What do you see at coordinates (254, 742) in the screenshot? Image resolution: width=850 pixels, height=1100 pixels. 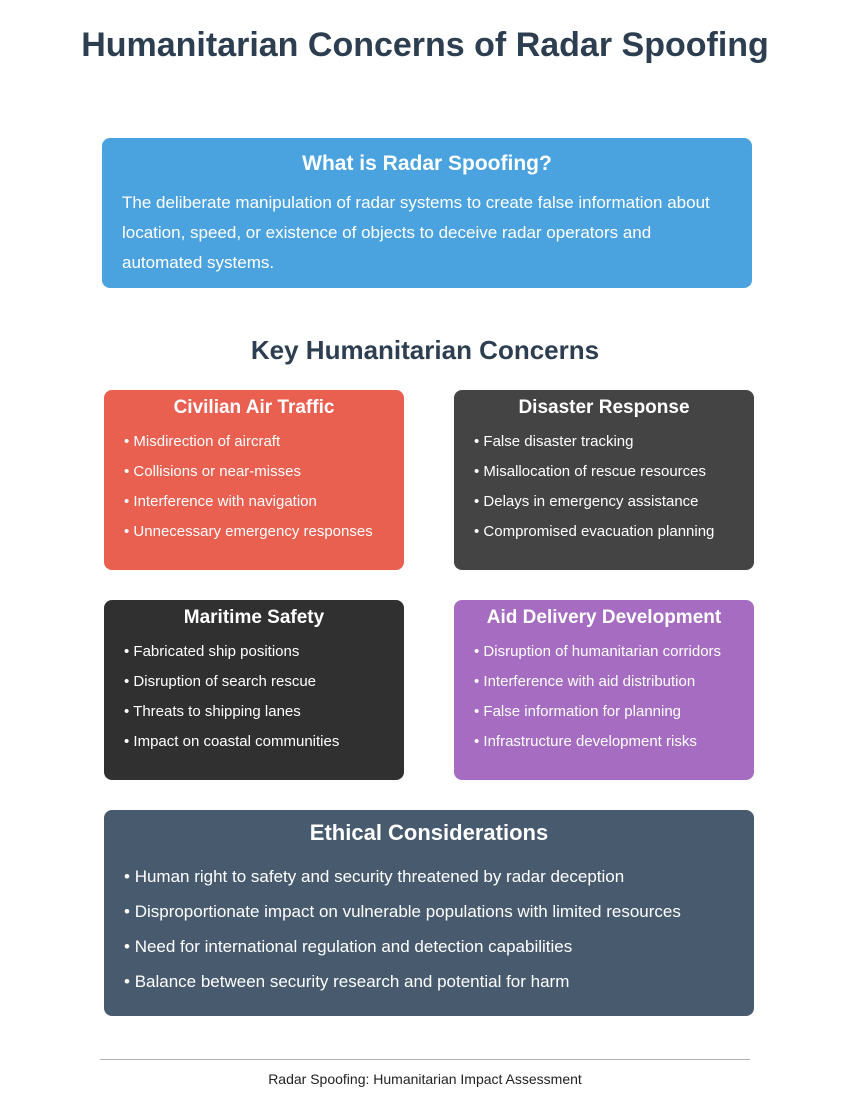 I see `list-item: Impact on coastal communities` at bounding box center [254, 742].